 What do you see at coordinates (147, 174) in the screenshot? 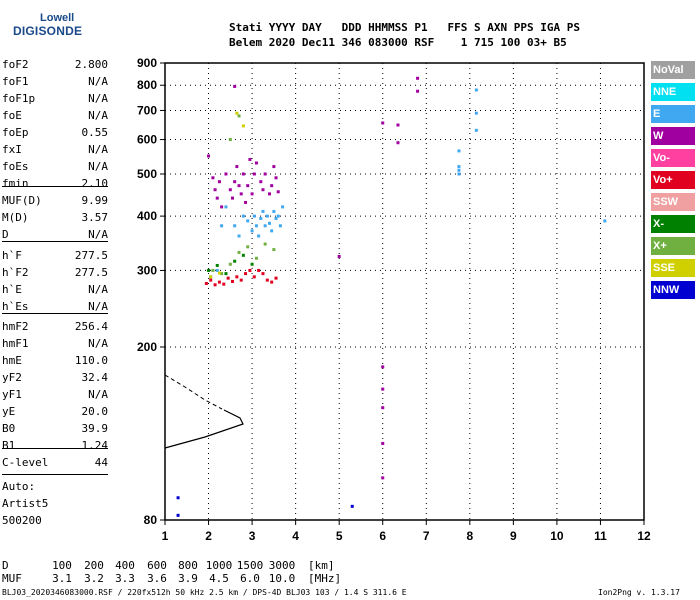
I see `y-tick-label: 500` at bounding box center [147, 174].